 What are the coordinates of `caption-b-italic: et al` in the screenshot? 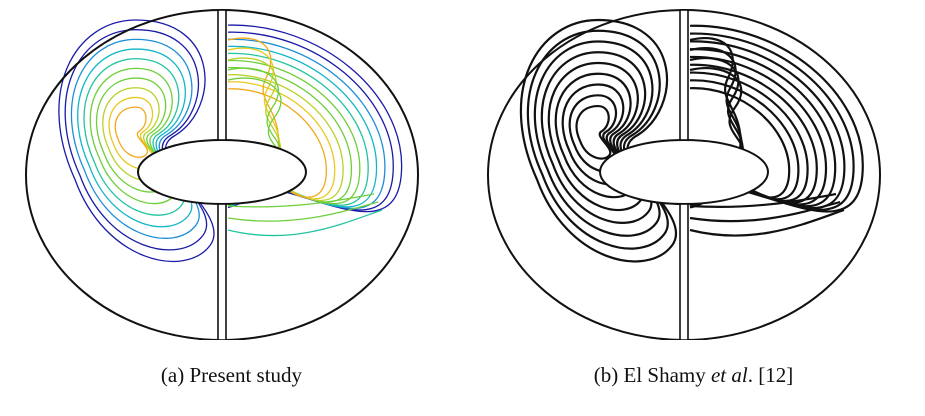 It's located at (729, 375).